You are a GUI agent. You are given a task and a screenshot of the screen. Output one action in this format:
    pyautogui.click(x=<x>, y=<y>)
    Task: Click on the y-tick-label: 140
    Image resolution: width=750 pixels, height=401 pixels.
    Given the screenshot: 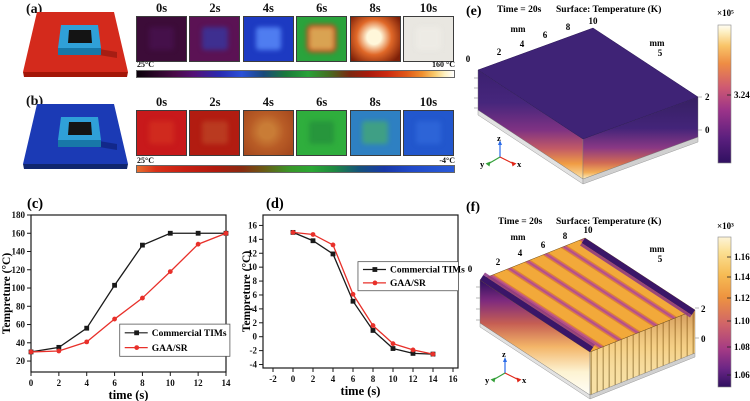 What is the action you would take?
    pyautogui.click(x=19, y=252)
    